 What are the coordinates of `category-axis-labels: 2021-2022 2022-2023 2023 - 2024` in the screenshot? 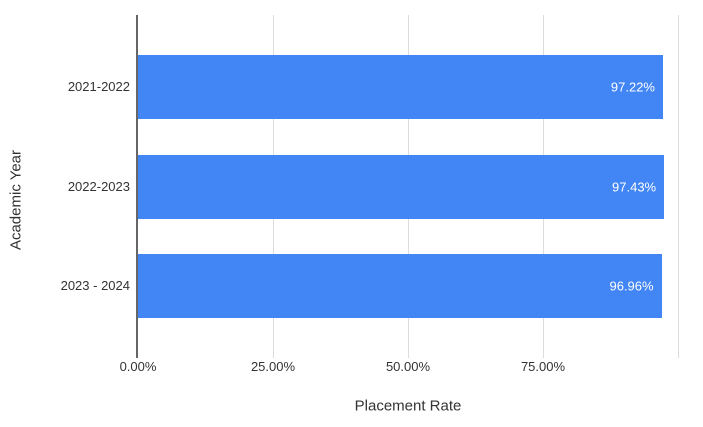 It's located at (65, 186).